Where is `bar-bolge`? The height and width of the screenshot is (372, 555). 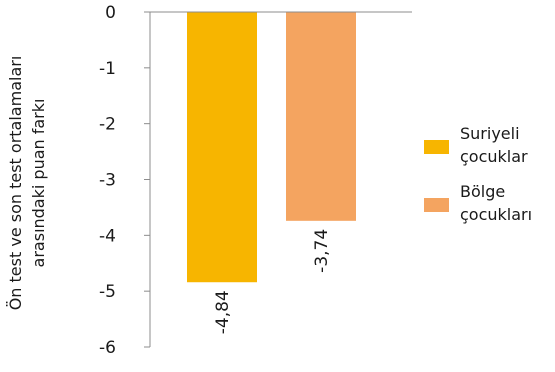 bar-bolge is located at coordinates (321, 116).